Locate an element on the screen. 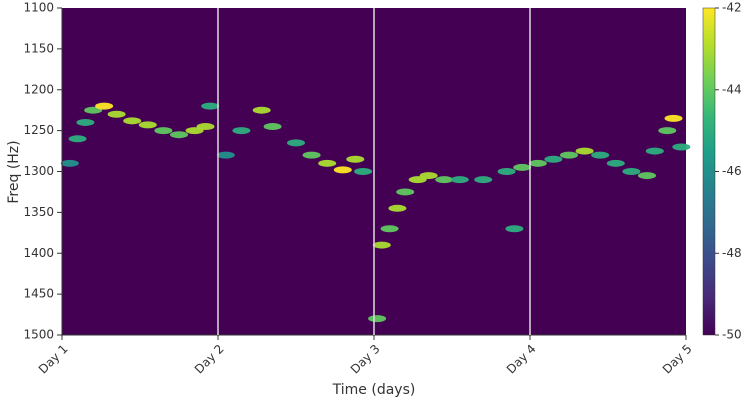  y-tick-label: 1350 is located at coordinates (38, 212).